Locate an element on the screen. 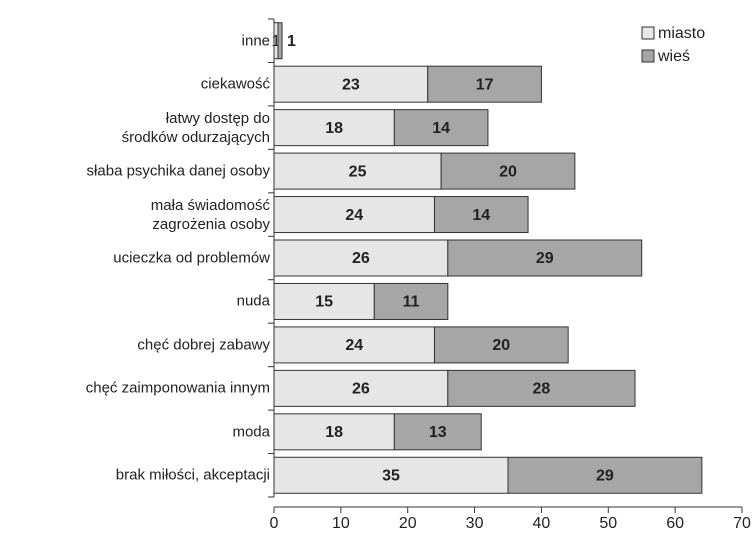 This screenshot has width=752, height=535. x-tick-label: 30 is located at coordinates (475, 523).